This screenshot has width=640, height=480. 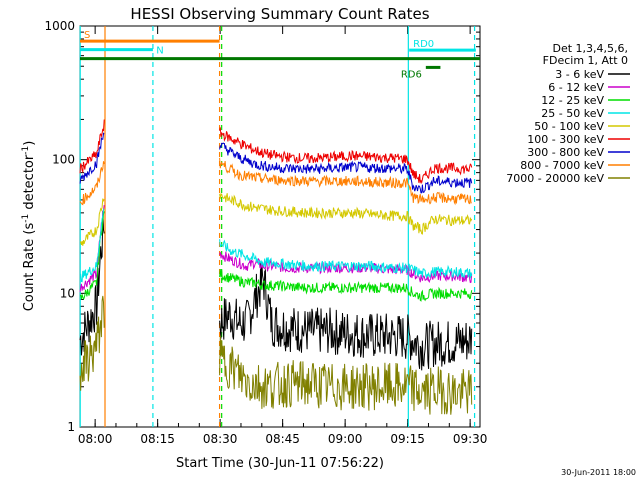 What do you see at coordinates (26, 150) in the screenshot?
I see `y-axis-label-sup2: -1` at bounding box center [26, 150].